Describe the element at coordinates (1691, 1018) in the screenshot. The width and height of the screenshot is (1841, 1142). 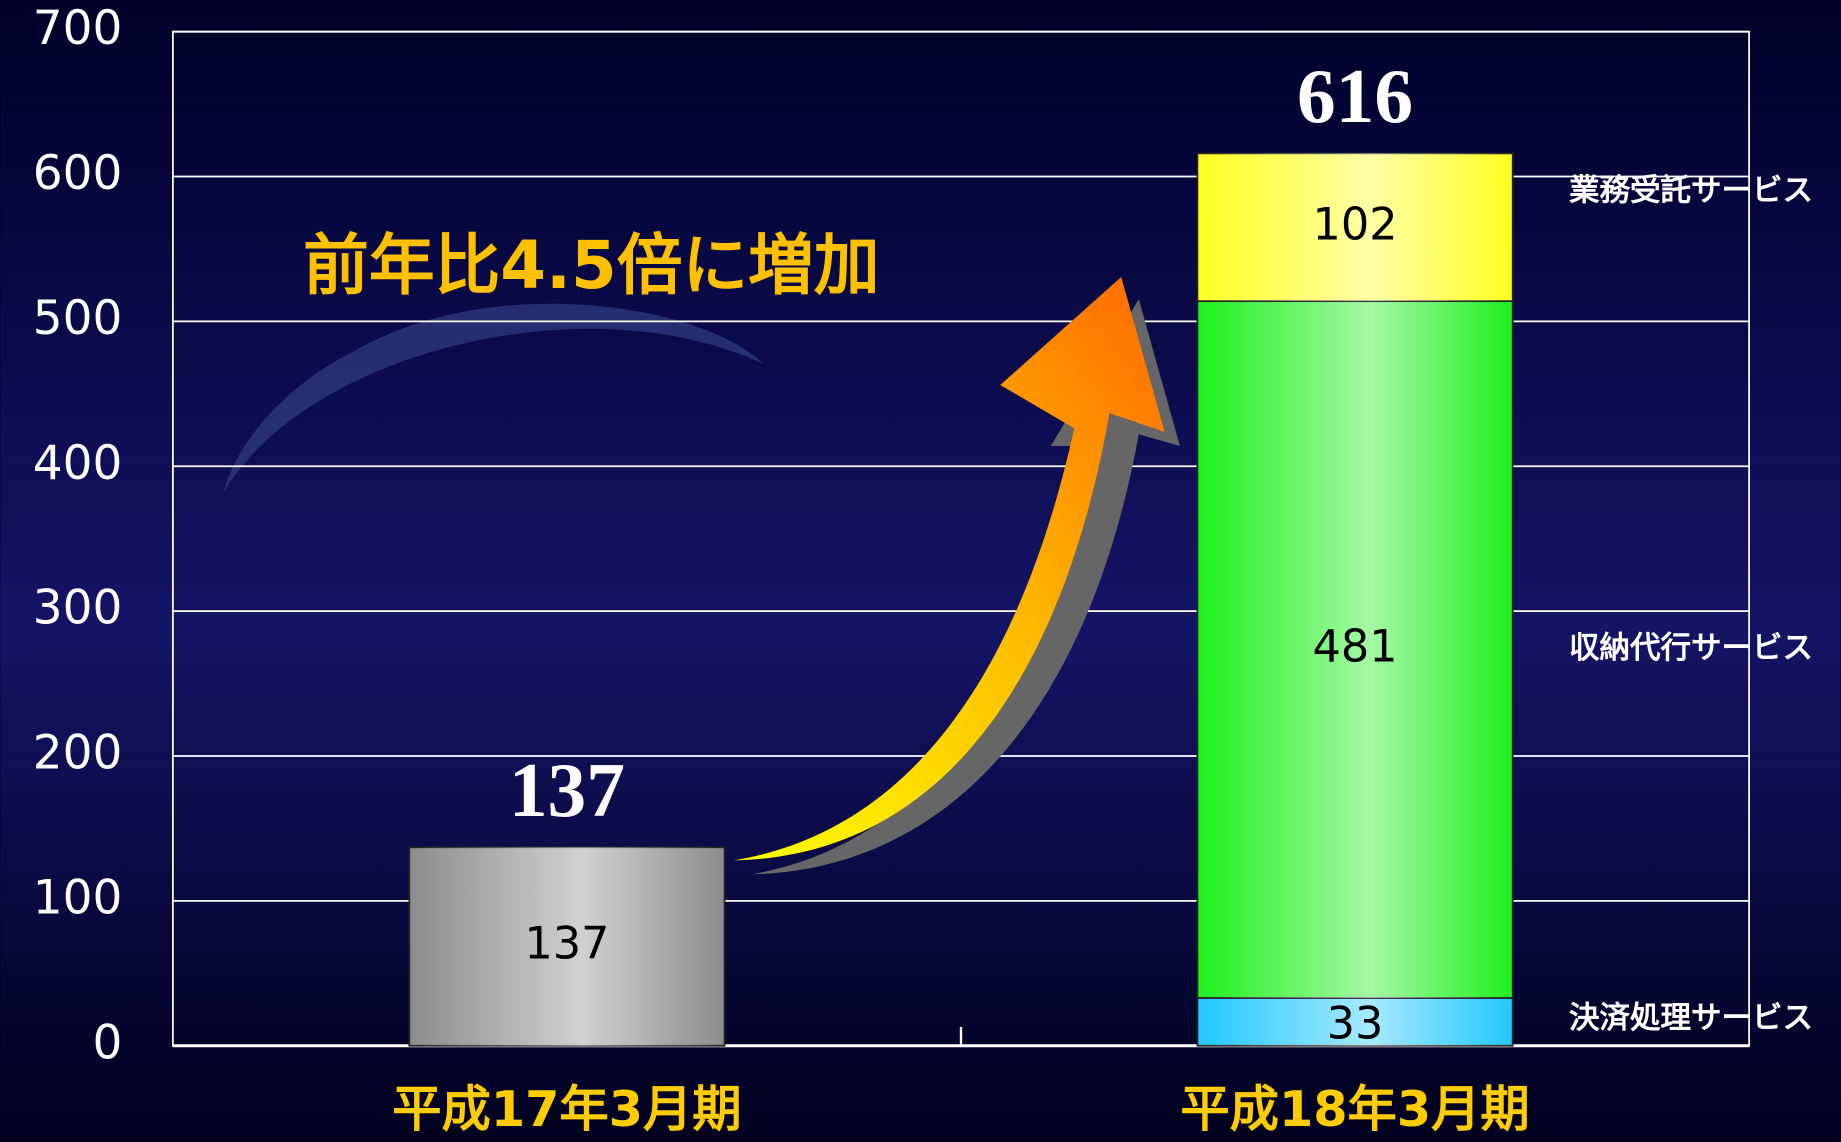
I see `legend-label: 決済処理サービス` at that location.